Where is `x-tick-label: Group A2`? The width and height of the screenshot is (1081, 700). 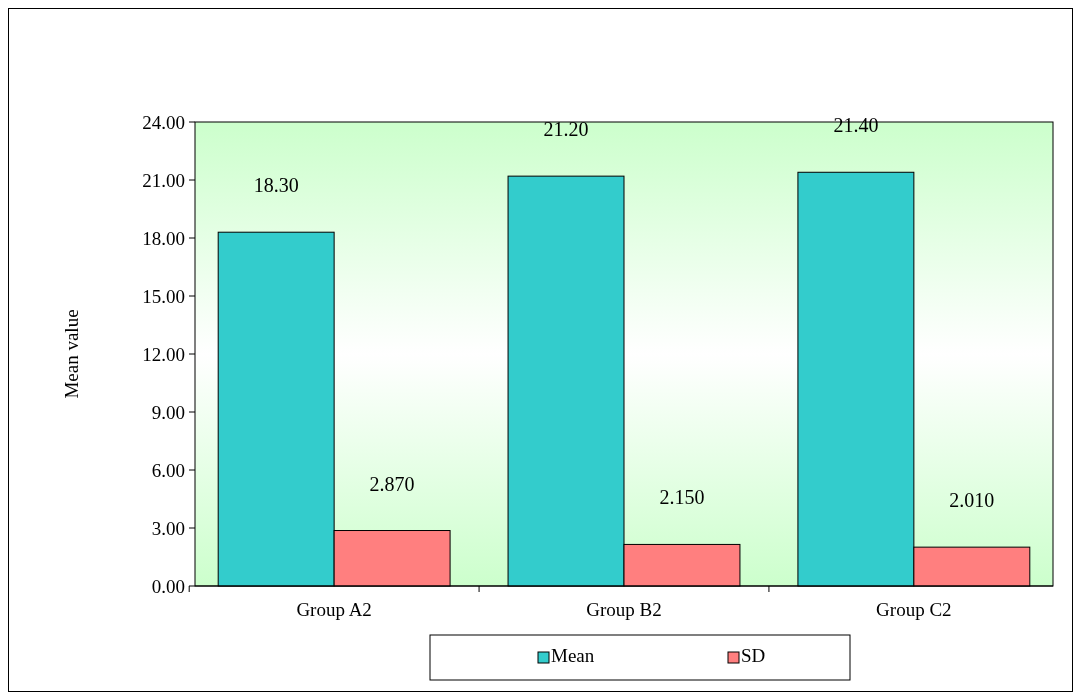
x-tick-label: Group A2 is located at coordinates (334, 609).